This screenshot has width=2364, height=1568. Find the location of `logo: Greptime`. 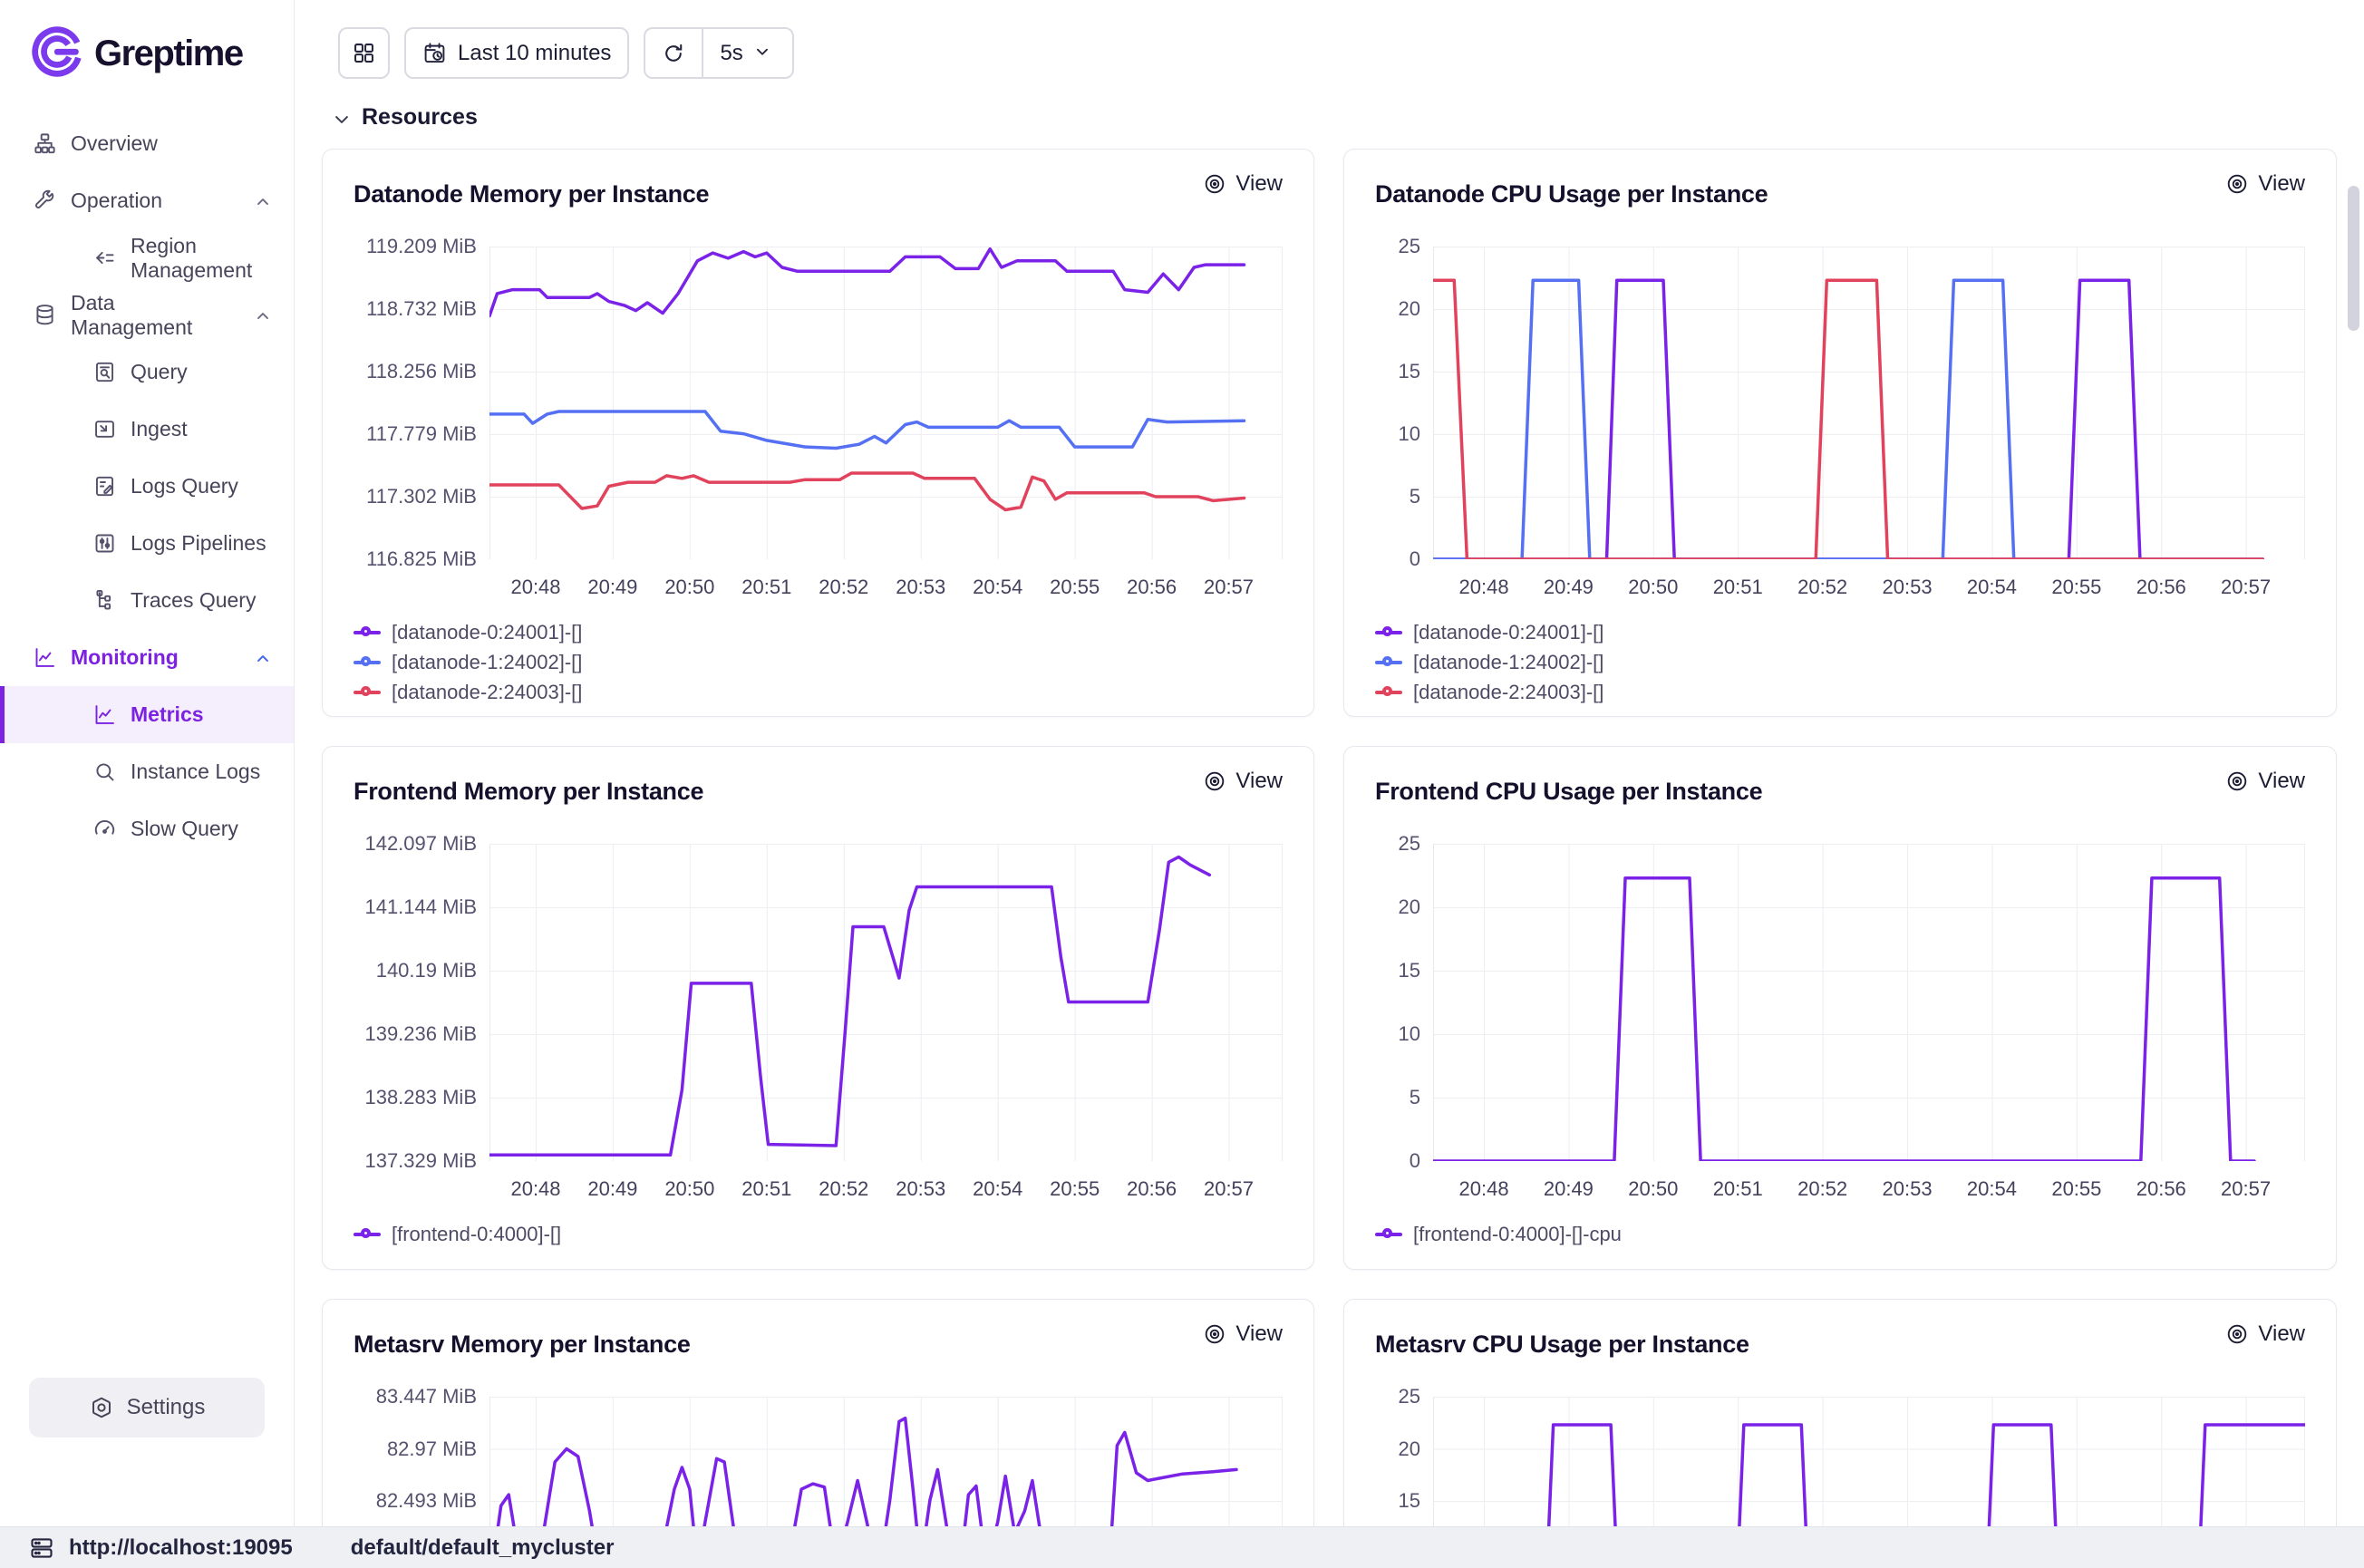

logo: Greptime is located at coordinates (147, 42).